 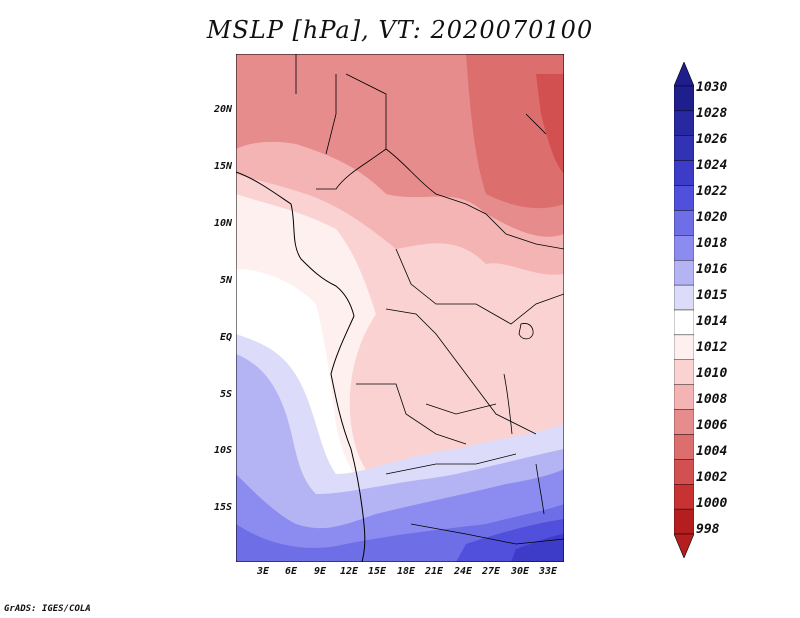 I want to click on map-title: MSLP [hPa], VT: 2020070100, so click(x=400, y=30).